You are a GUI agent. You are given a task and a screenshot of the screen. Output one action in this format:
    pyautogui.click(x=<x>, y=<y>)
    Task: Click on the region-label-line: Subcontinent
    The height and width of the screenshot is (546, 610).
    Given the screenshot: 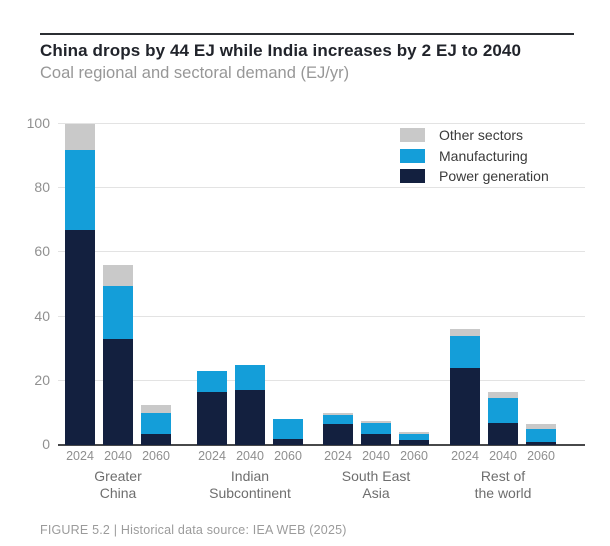 What is the action you would take?
    pyautogui.click(x=250, y=493)
    